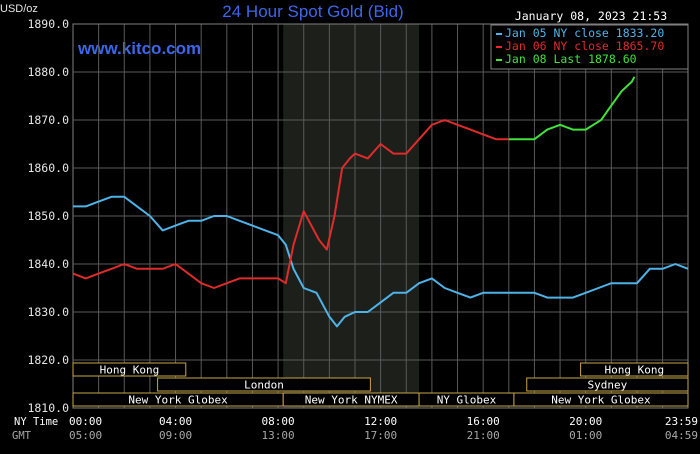 This screenshot has height=454, width=700. I want to click on x-tick-gmt: 01:00, so click(585, 435).